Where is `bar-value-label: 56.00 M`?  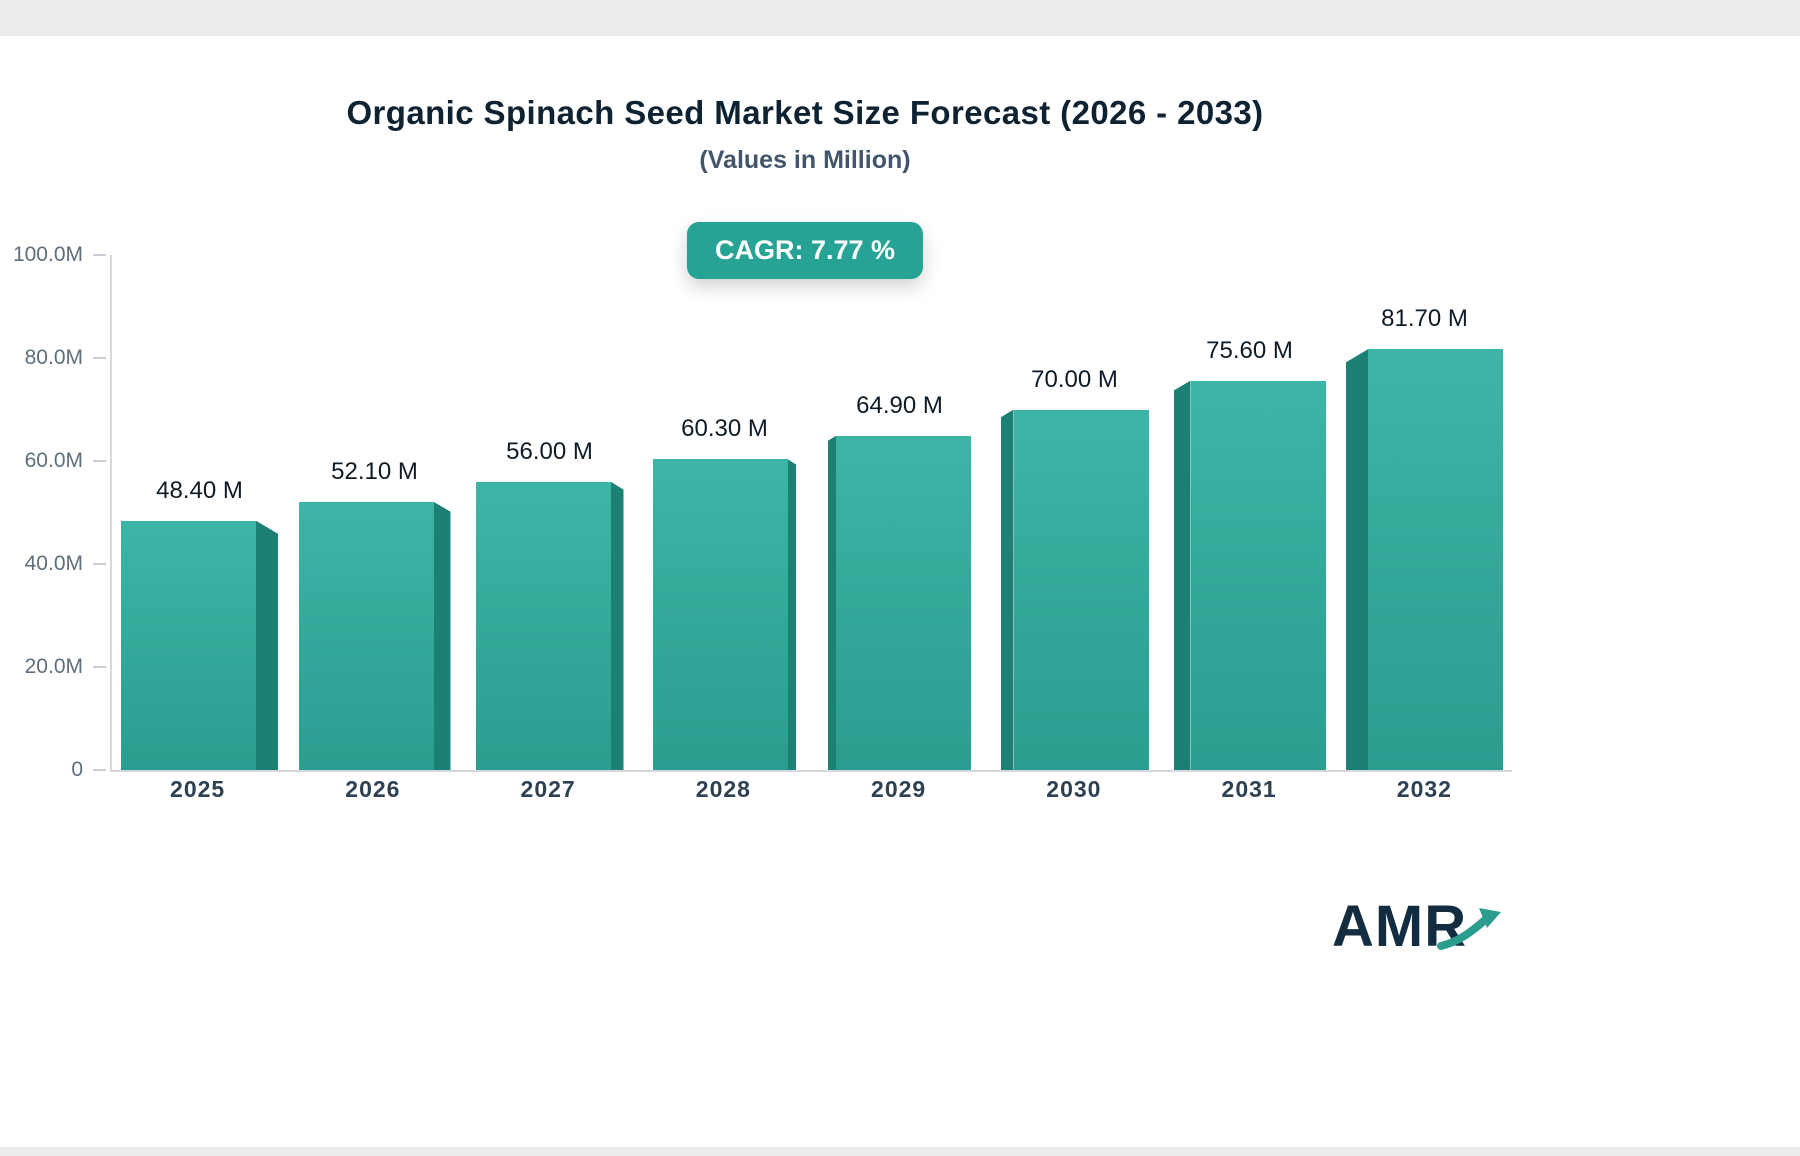 bar-value-label: 56.00 M is located at coordinates (549, 451).